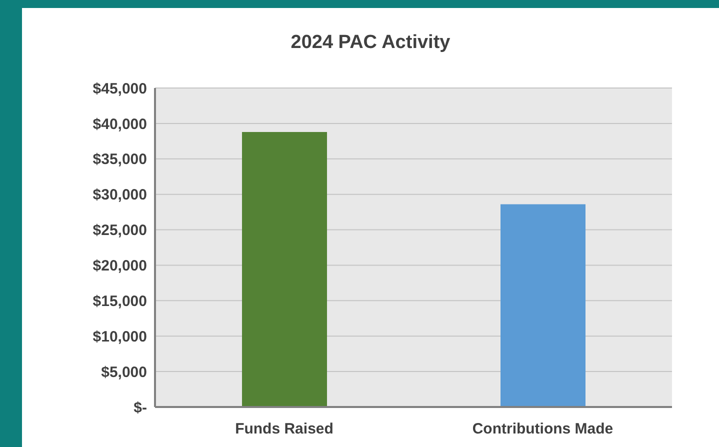 The image size is (719, 447). Describe the element at coordinates (119, 301) in the screenshot. I see `y-tick-label: $15,000` at that location.